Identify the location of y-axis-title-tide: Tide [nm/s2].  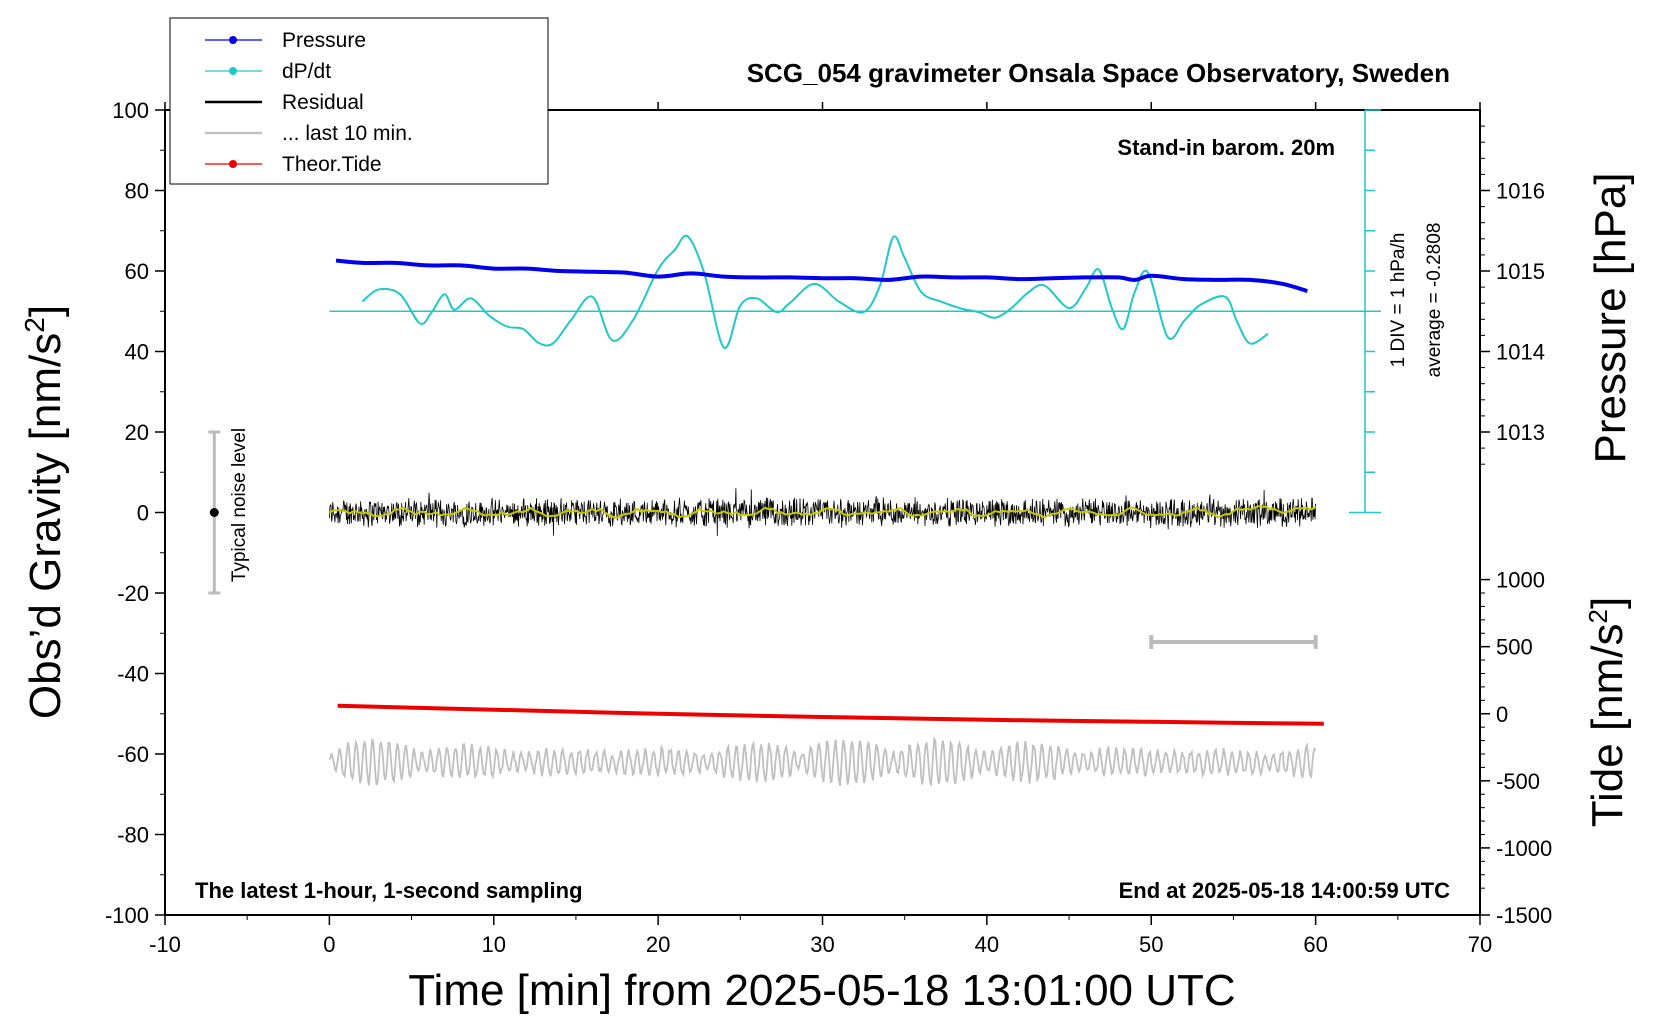
(1607, 712).